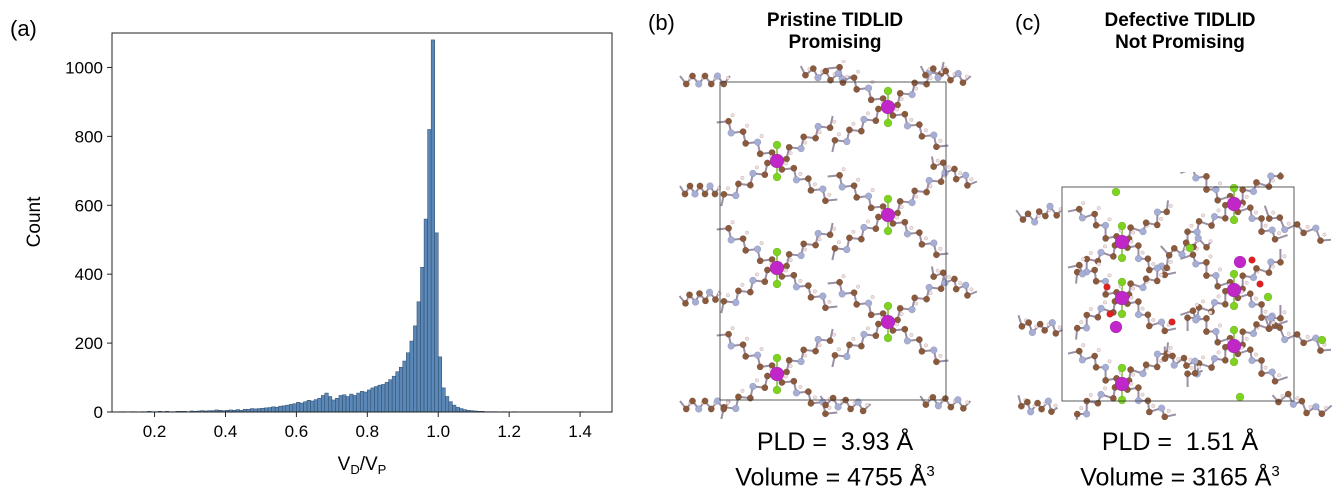 Image resolution: width=1333 pixels, height=492 pixels. I want to click on panel-c-title: Defective TIDLID Not Promising, so click(1180, 32).